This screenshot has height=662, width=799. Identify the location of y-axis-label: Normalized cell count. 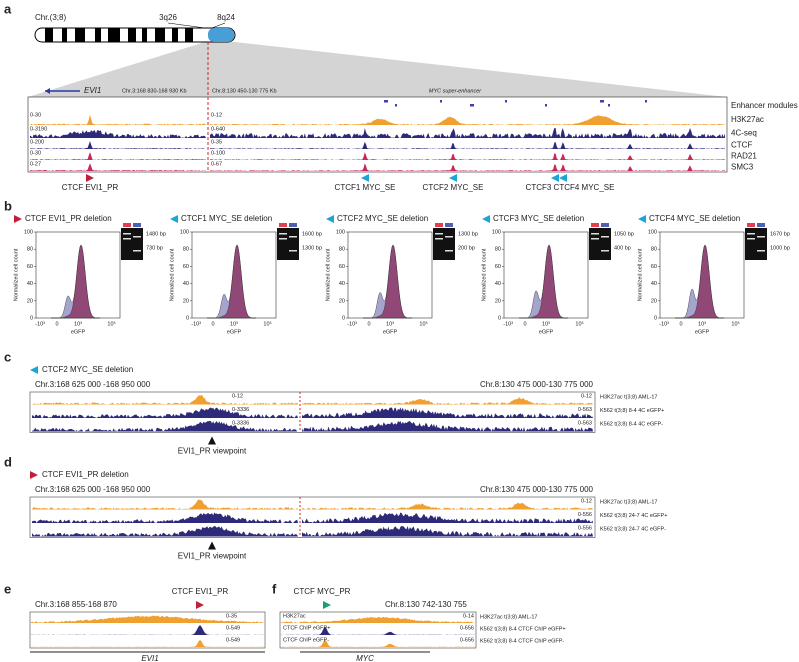
(16, 274).